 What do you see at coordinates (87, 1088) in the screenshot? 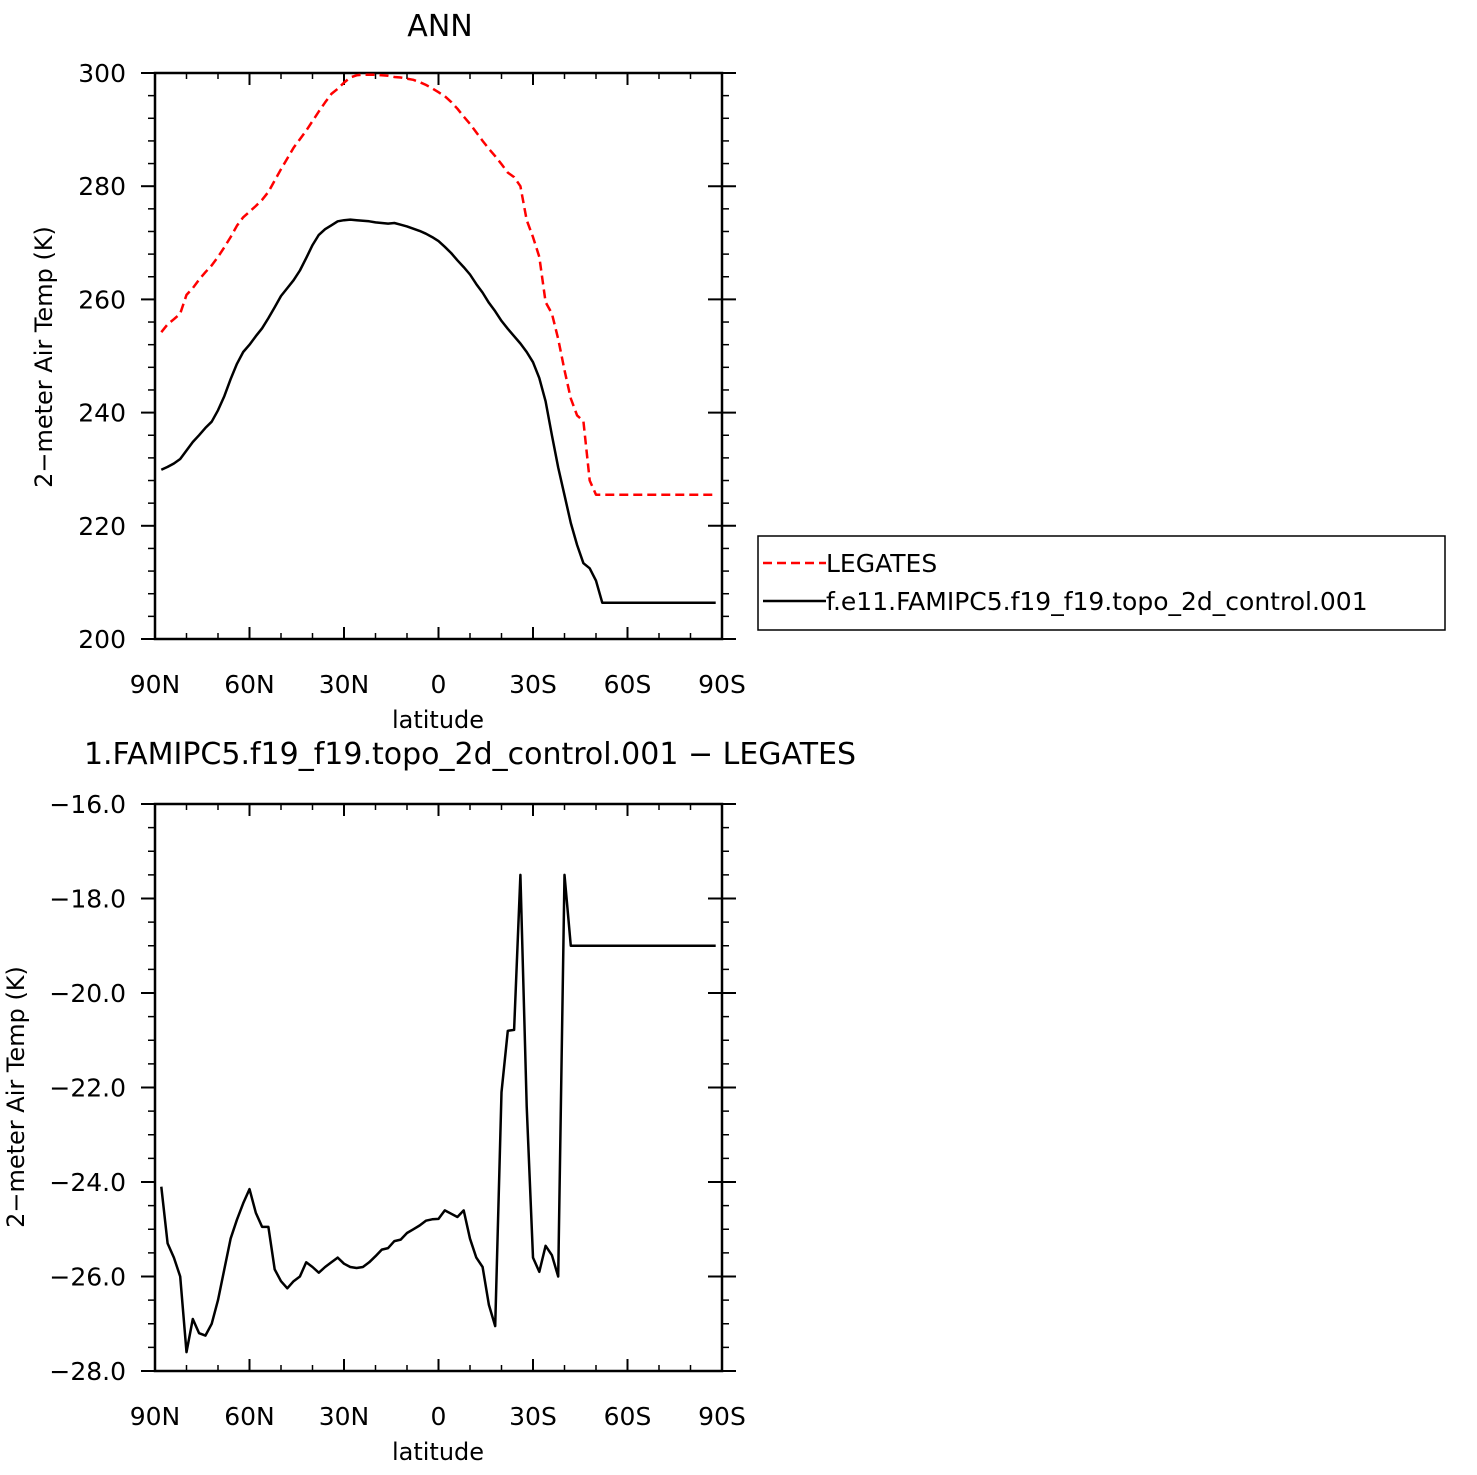
I see `bottom-y-tick-label: −22.0` at bounding box center [87, 1088].